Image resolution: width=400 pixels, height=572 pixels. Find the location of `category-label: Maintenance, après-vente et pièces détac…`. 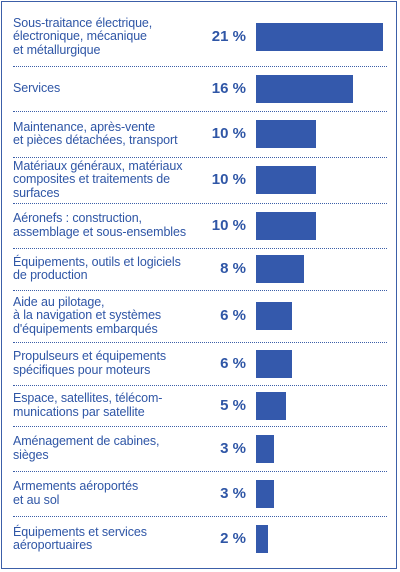

category-label: Maintenance, après-vente et pièces détac… is located at coordinates (95, 133).